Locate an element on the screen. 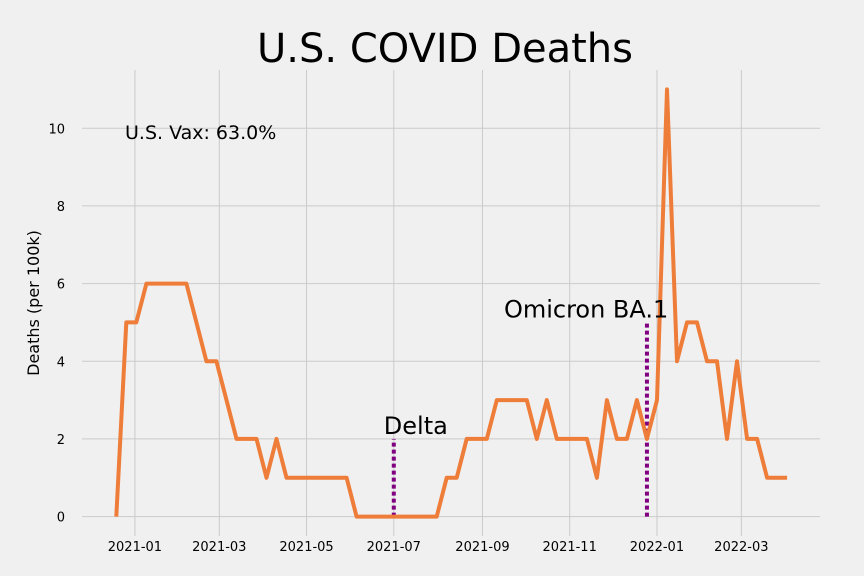 This screenshot has height=576, width=864. annotation-labels: Delta Omicron BA.1 is located at coordinates (526, 367).